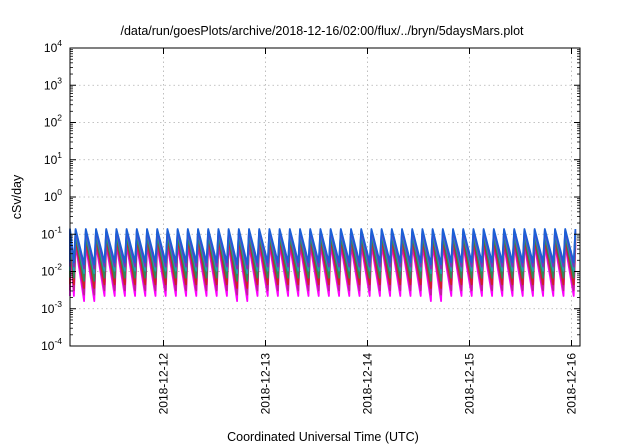 The width and height of the screenshot is (640, 448). Describe the element at coordinates (266, 384) in the screenshot. I see `x-tick-label: 2018-12-13` at that location.